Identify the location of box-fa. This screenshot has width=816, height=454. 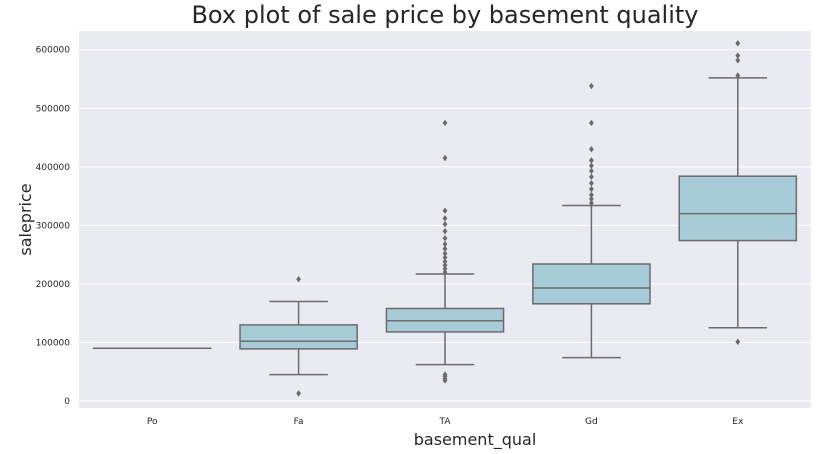
(298, 336).